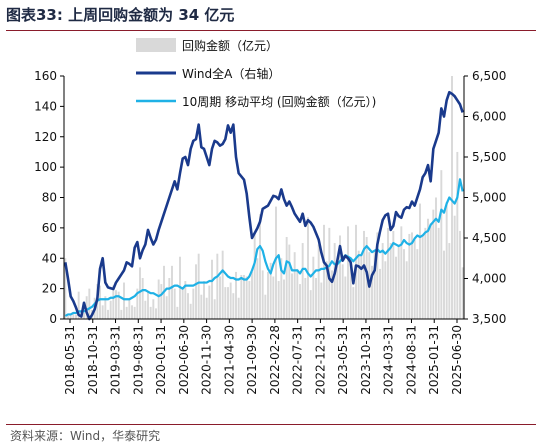 This screenshot has height=447, width=550. What do you see at coordinates (279, 101) in the screenshot?
I see `legend-label-moving-average: 10周期 移动平均 (回购金额（亿元）)` at bounding box center [279, 101].